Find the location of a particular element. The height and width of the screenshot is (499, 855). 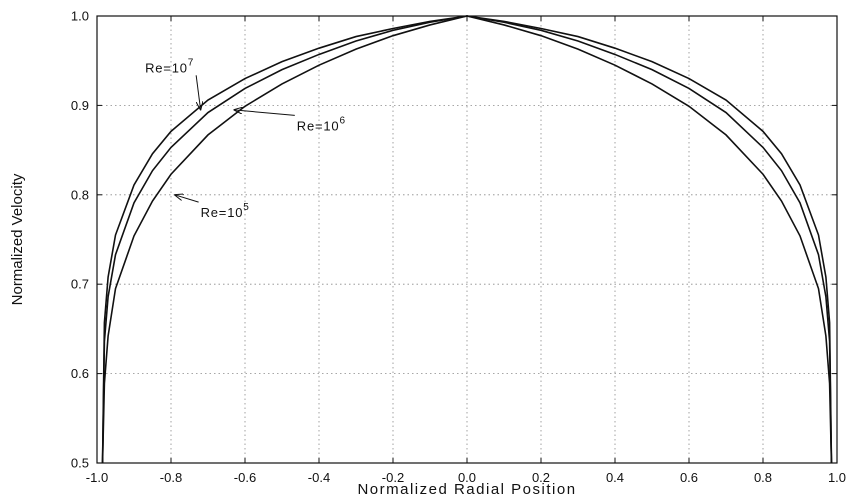

x-tick-label: 0.0 is located at coordinates (467, 477).